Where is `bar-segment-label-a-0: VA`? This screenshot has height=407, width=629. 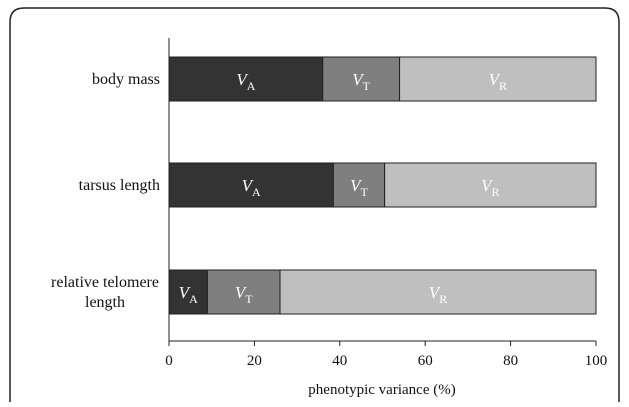
bar-segment-label-a-0: VA is located at coordinates (245, 81).